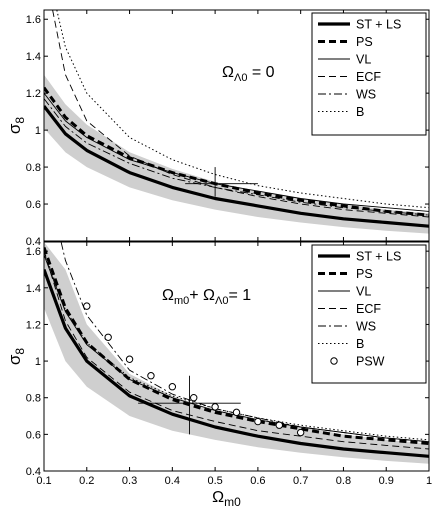 Image resolution: width=436 pixels, height=512 pixels. Describe the element at coordinates (129, 481) in the screenshot. I see `x-tick-label: 0.3` at that location.